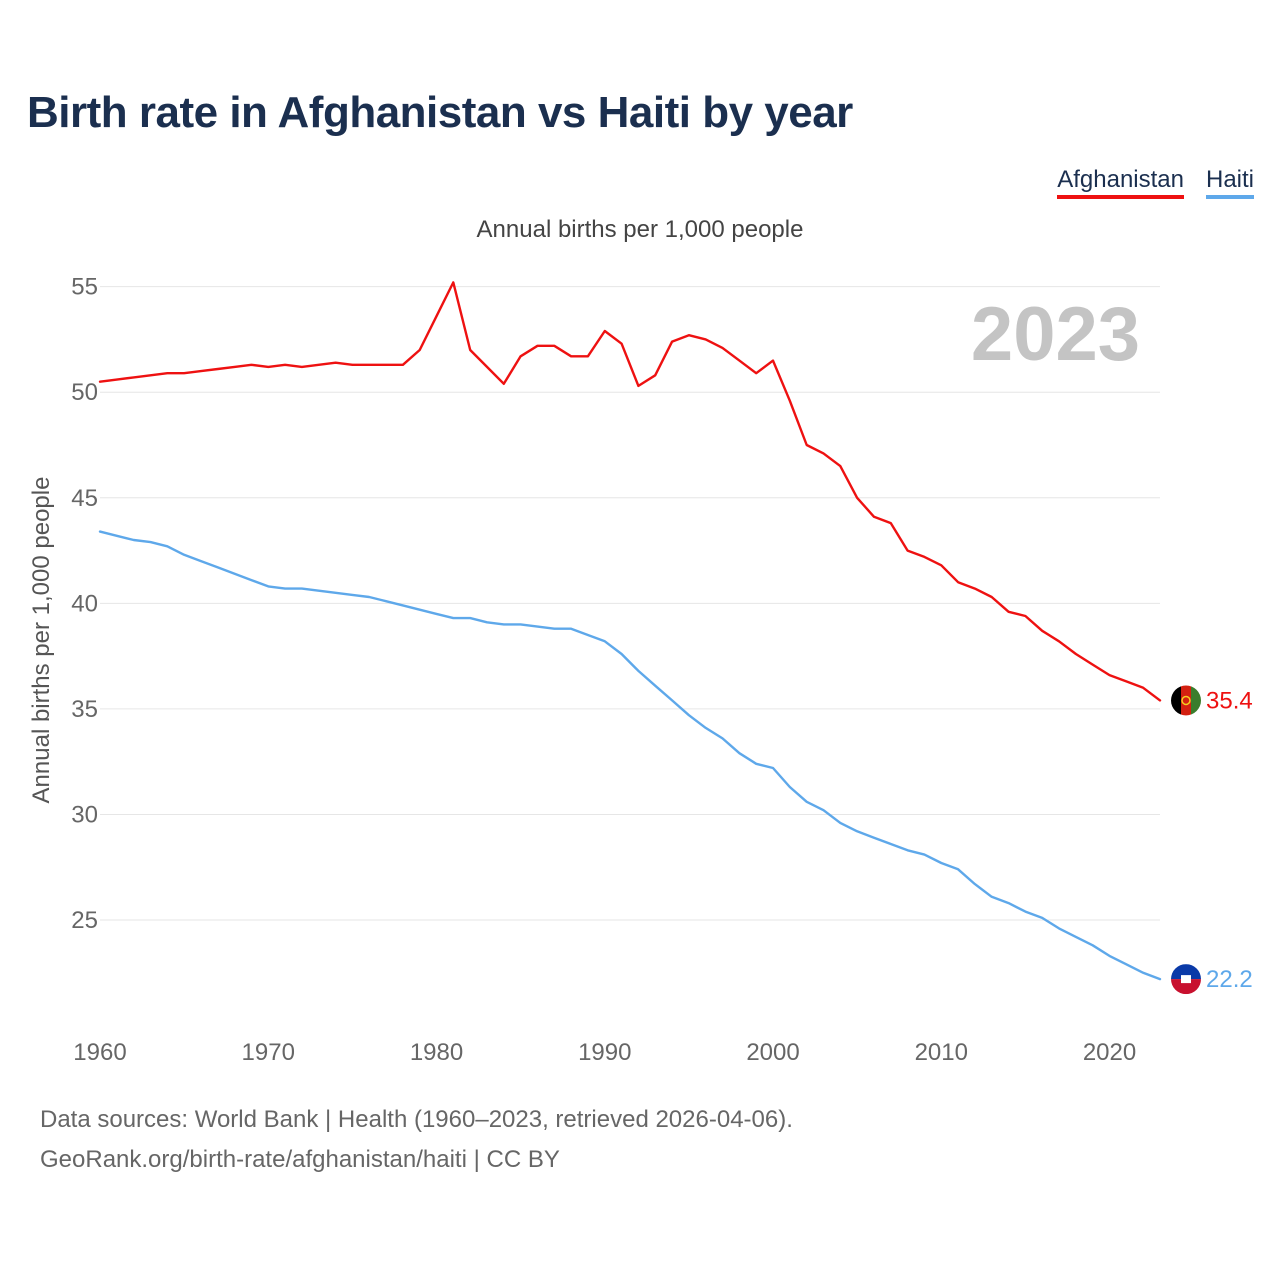 This screenshot has height=1280, width=1280. I want to click on y-tick-label-45: 45, so click(84, 498).